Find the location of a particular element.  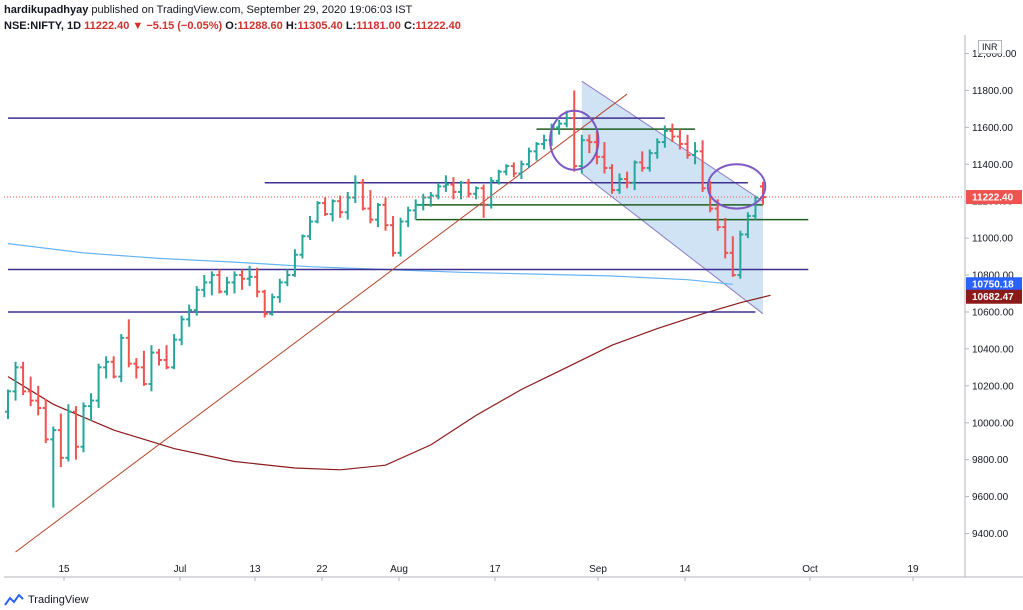

symbol-name: NSE:NIFTY, 1D is located at coordinates (43, 26).